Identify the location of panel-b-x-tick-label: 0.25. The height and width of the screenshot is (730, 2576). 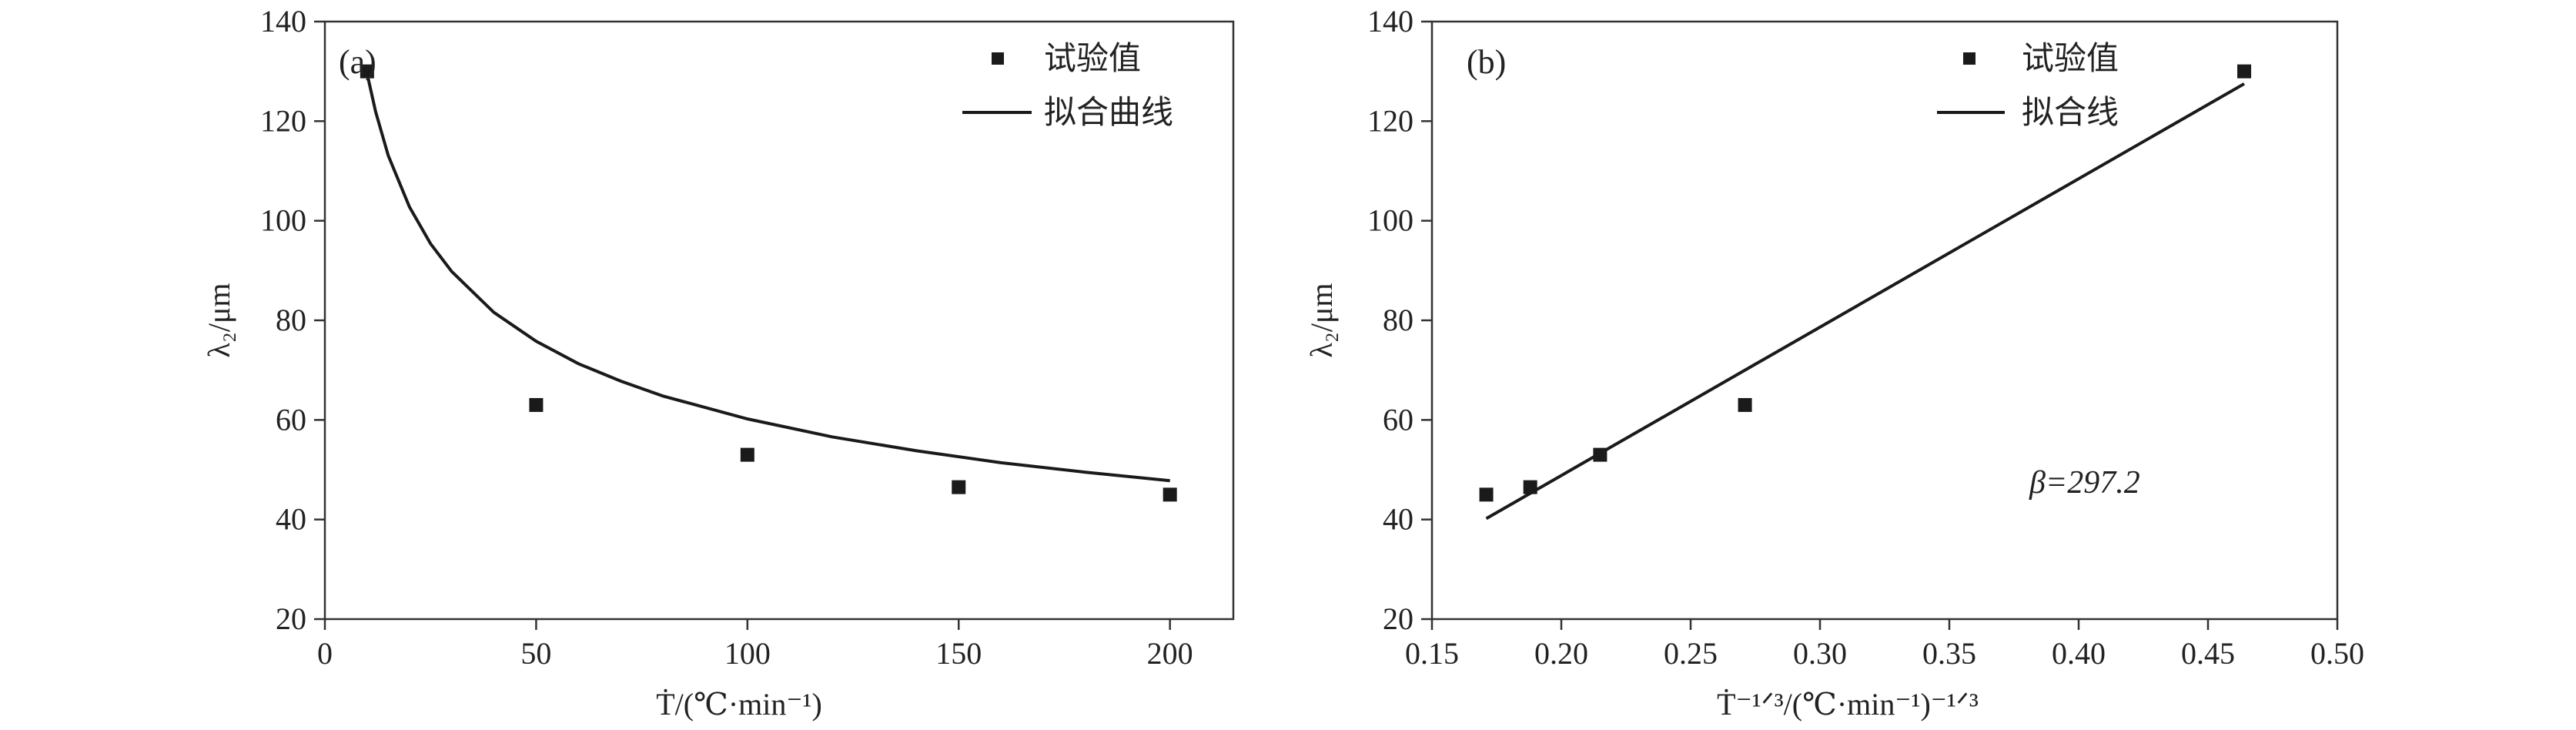
(1691, 653).